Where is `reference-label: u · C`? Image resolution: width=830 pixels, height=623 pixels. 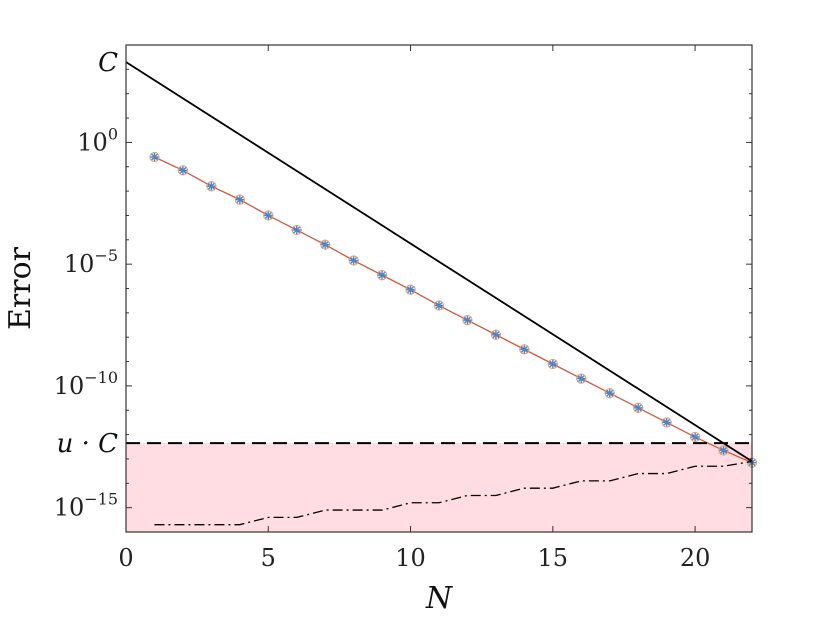
reference-label: u · C is located at coordinates (88, 444).